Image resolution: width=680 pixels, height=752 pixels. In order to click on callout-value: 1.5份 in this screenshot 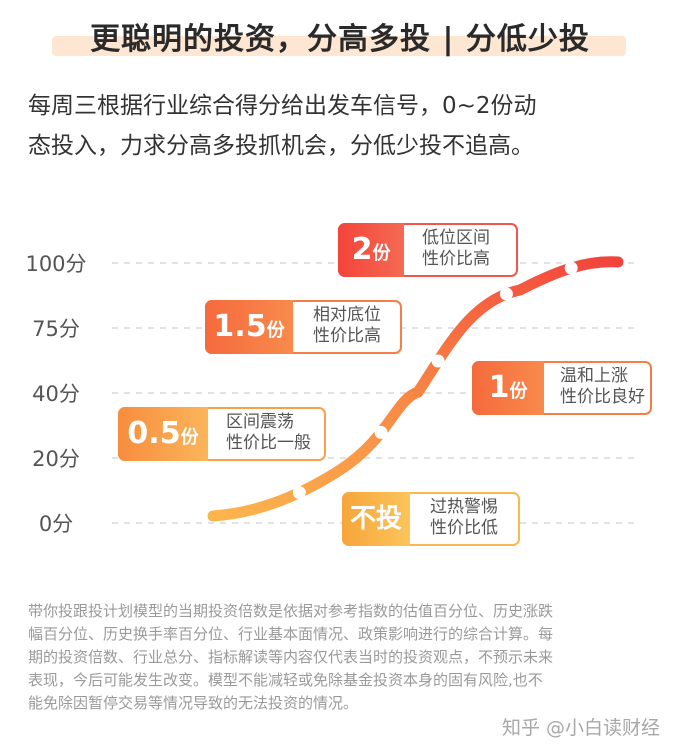, I will do `click(249, 327)`.